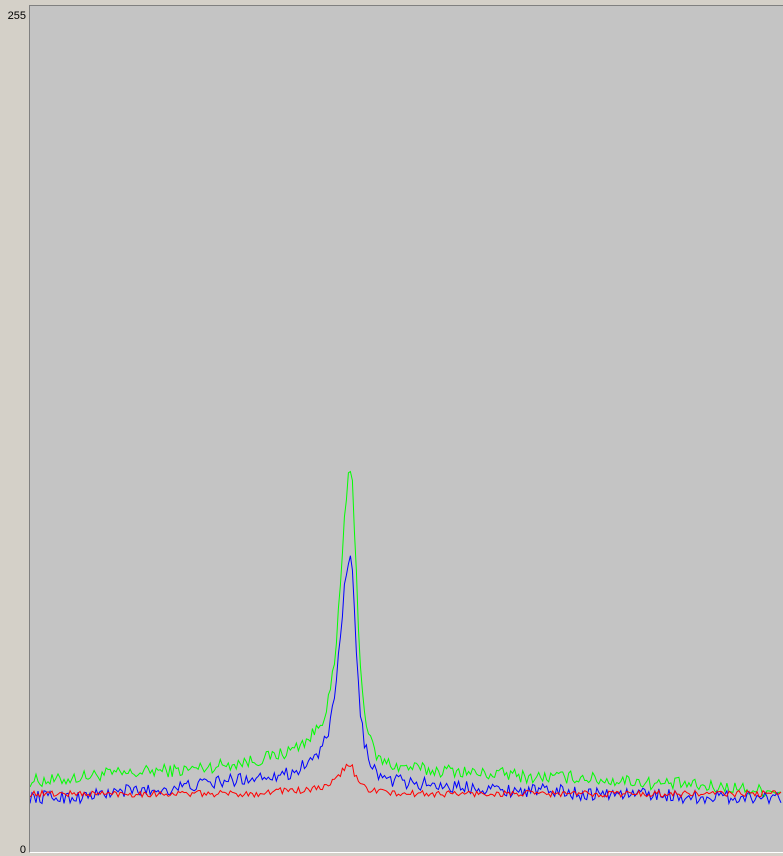 This screenshot has height=856, width=783. What do you see at coordinates (16, 16) in the screenshot?
I see `y-tick-label-max: 255` at bounding box center [16, 16].